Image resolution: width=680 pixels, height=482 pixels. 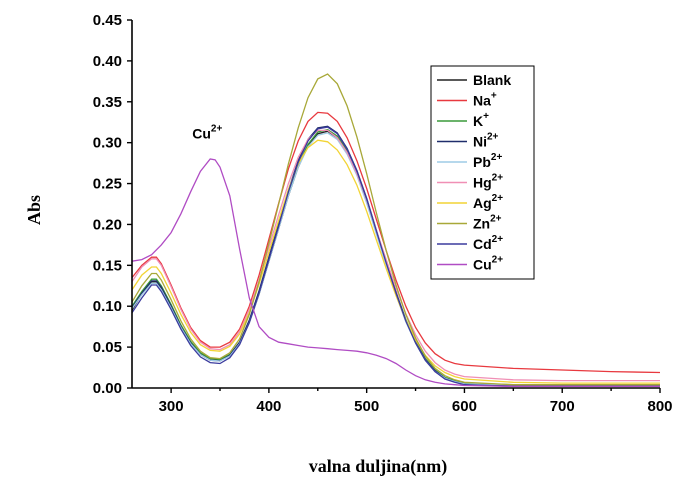 What do you see at coordinates (107, 102) in the screenshot?
I see `y-tick-label: 0.35` at bounding box center [107, 102].